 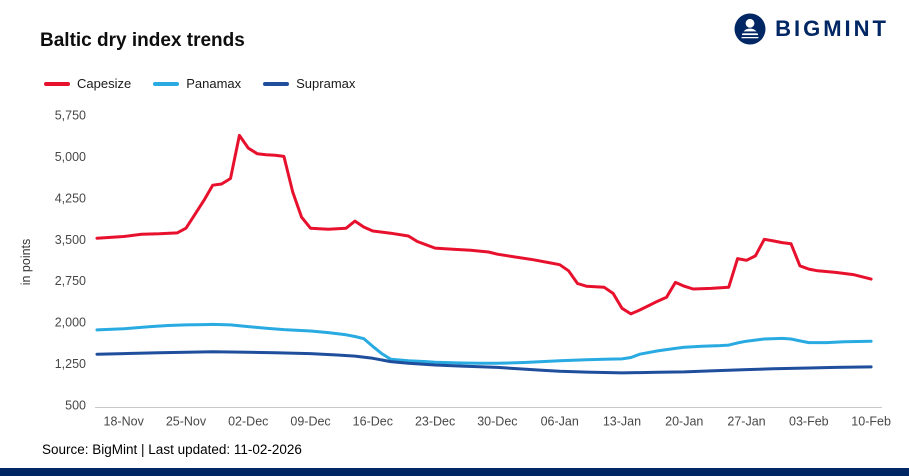 I want to click on x-tick-label: 20-Jan, so click(x=684, y=422).